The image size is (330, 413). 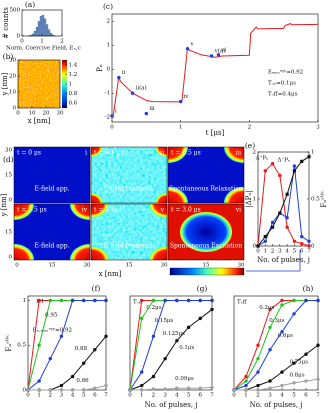 What do you see at coordinates (174, 334) in the screenshot?
I see `series-label: 0.125μs` at bounding box center [174, 334].